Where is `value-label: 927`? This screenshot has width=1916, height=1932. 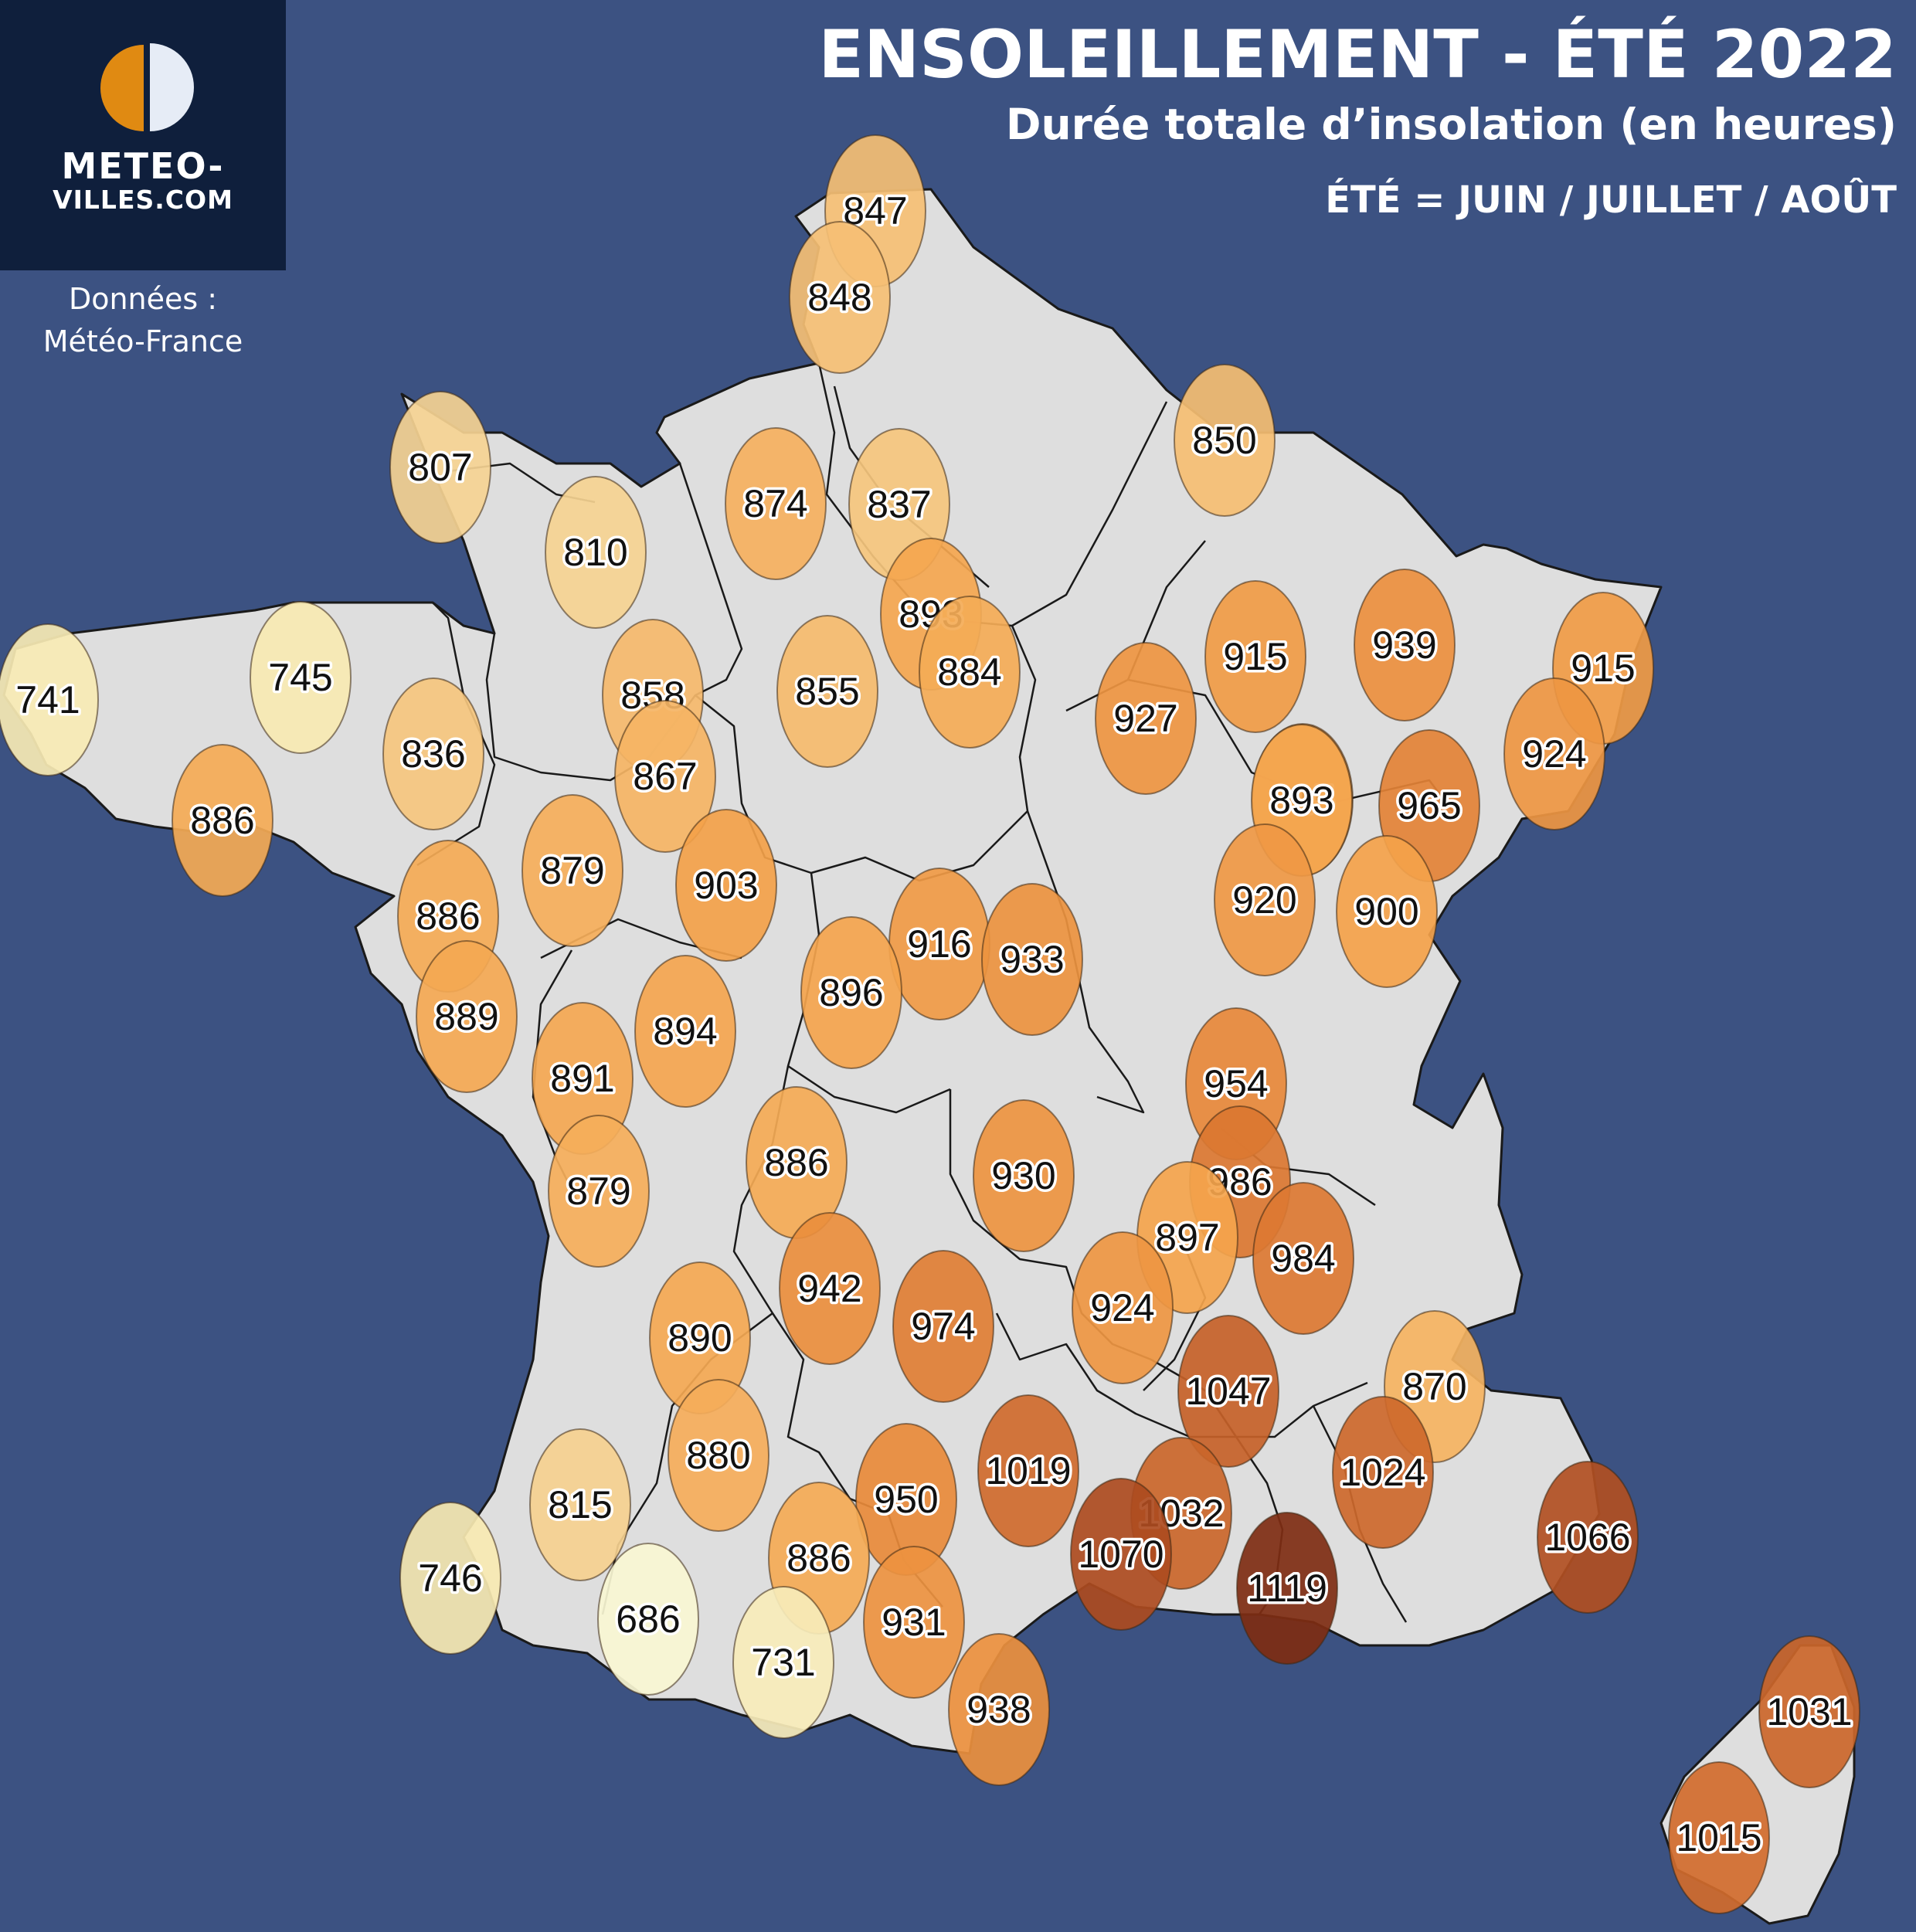 value-label: 927 is located at coordinates (1145, 719).